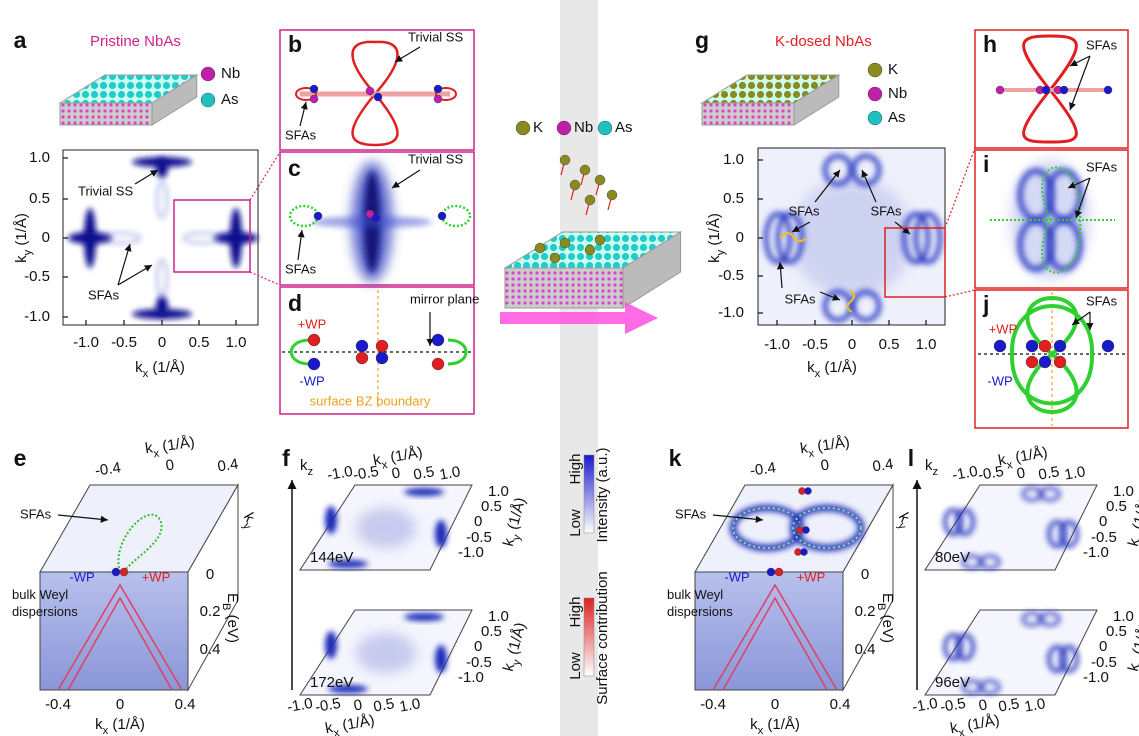  I want to click on colorbar-low: Low, so click(575, 666).